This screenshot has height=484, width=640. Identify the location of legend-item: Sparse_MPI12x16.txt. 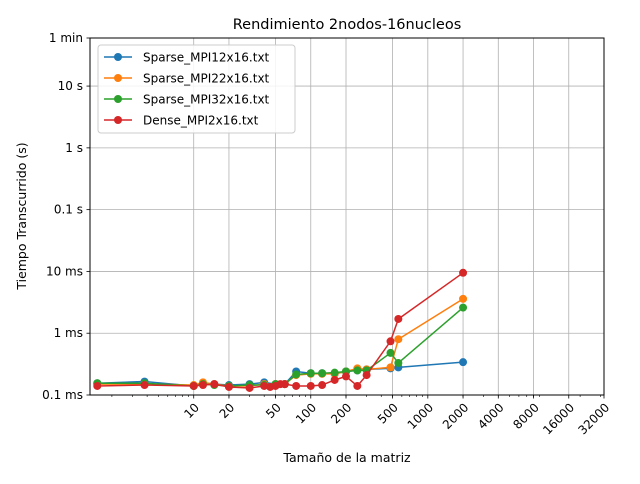
(187, 58).